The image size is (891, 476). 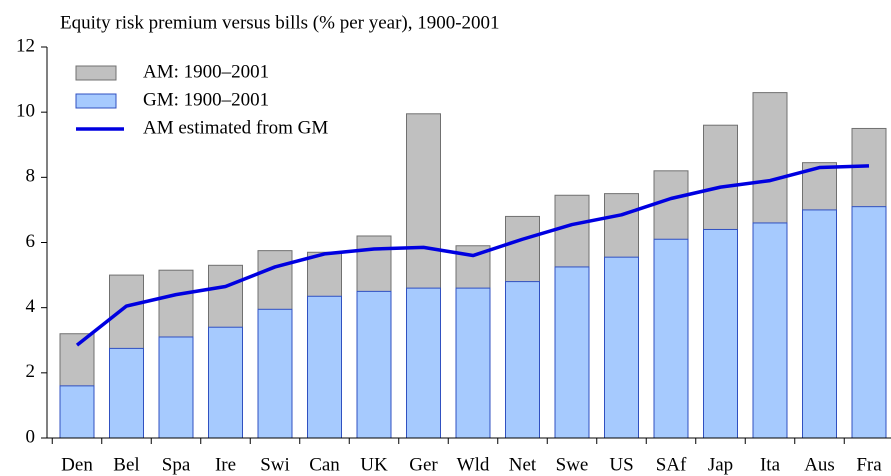 What do you see at coordinates (324, 464) in the screenshot?
I see `x-tick-label: Can` at bounding box center [324, 464].